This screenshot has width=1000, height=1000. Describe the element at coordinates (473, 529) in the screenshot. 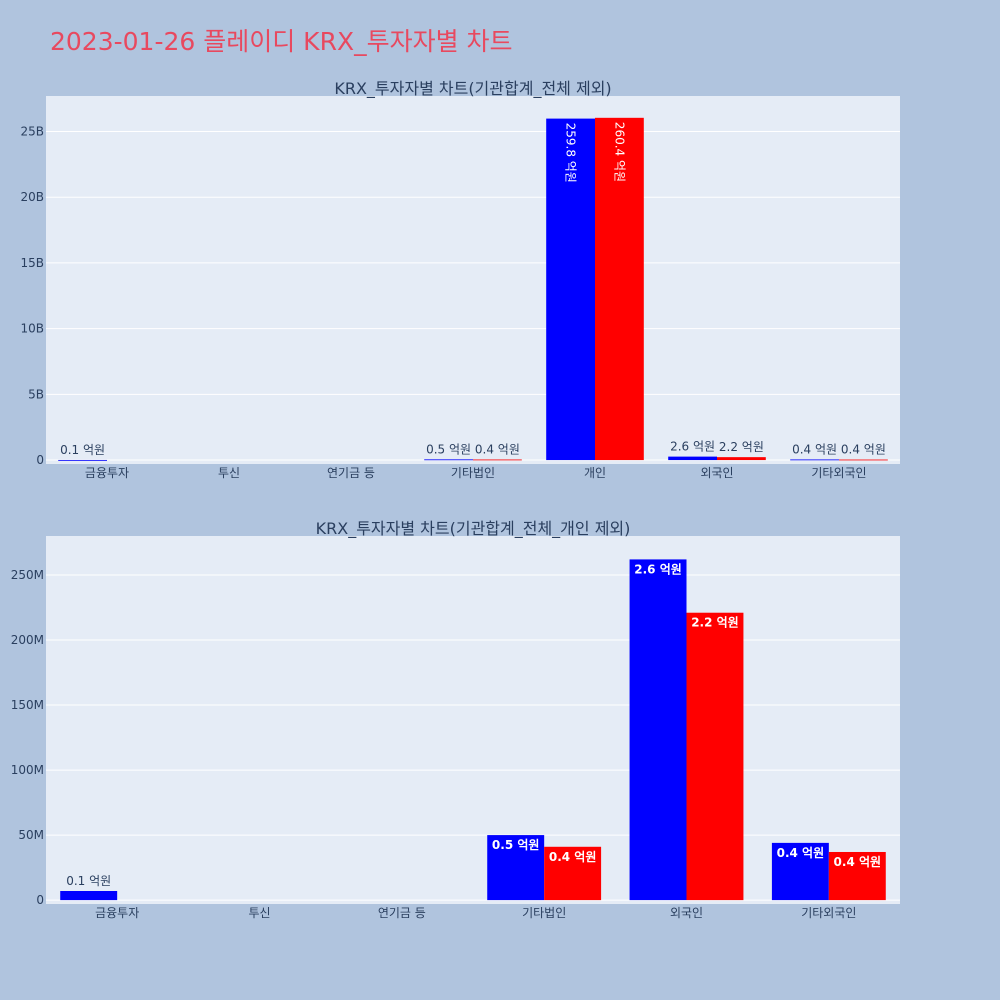

I see `chart-title: KRX_투자자별 차트(기관합계_전체_개인 제외)` at that location.